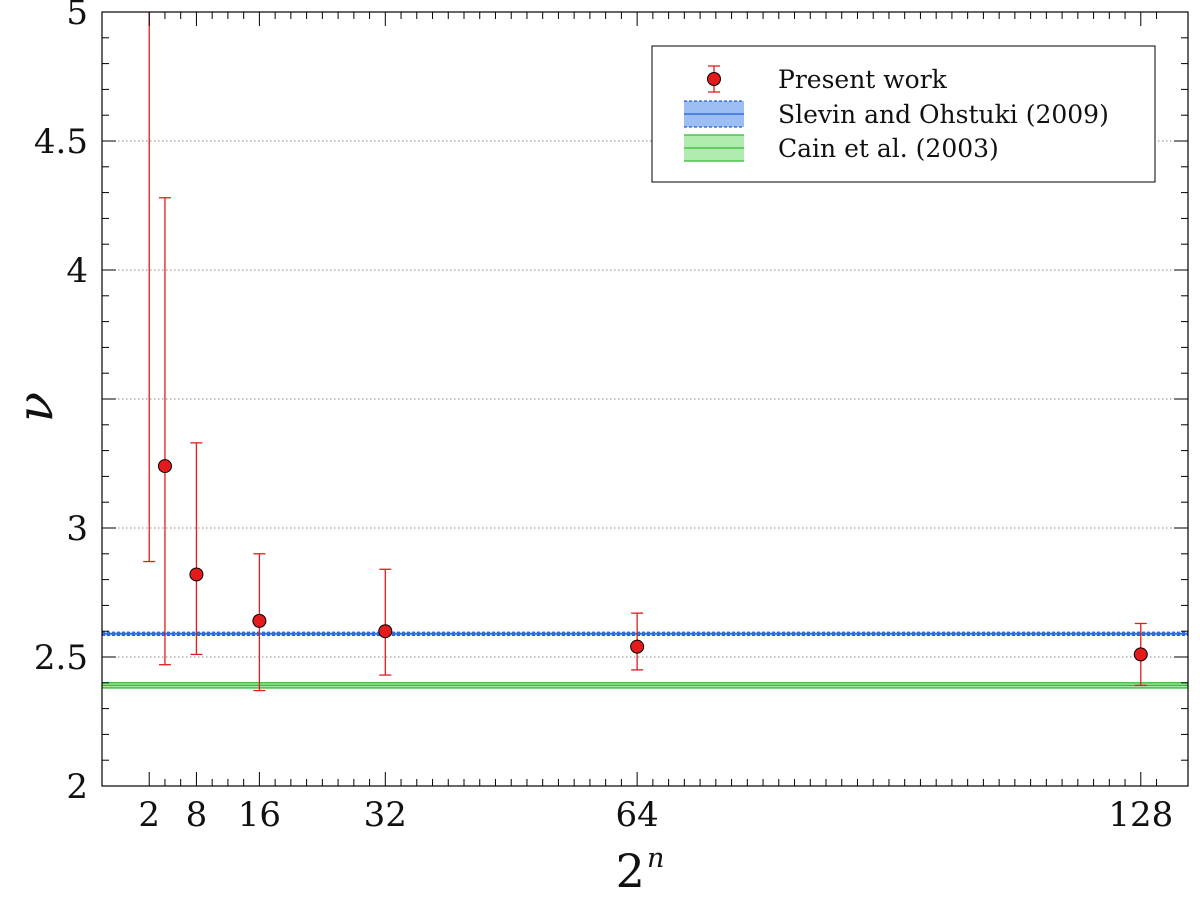  Describe the element at coordinates (888, 148) in the screenshot. I see `legend-label: Cain et al. (2003)` at that location.